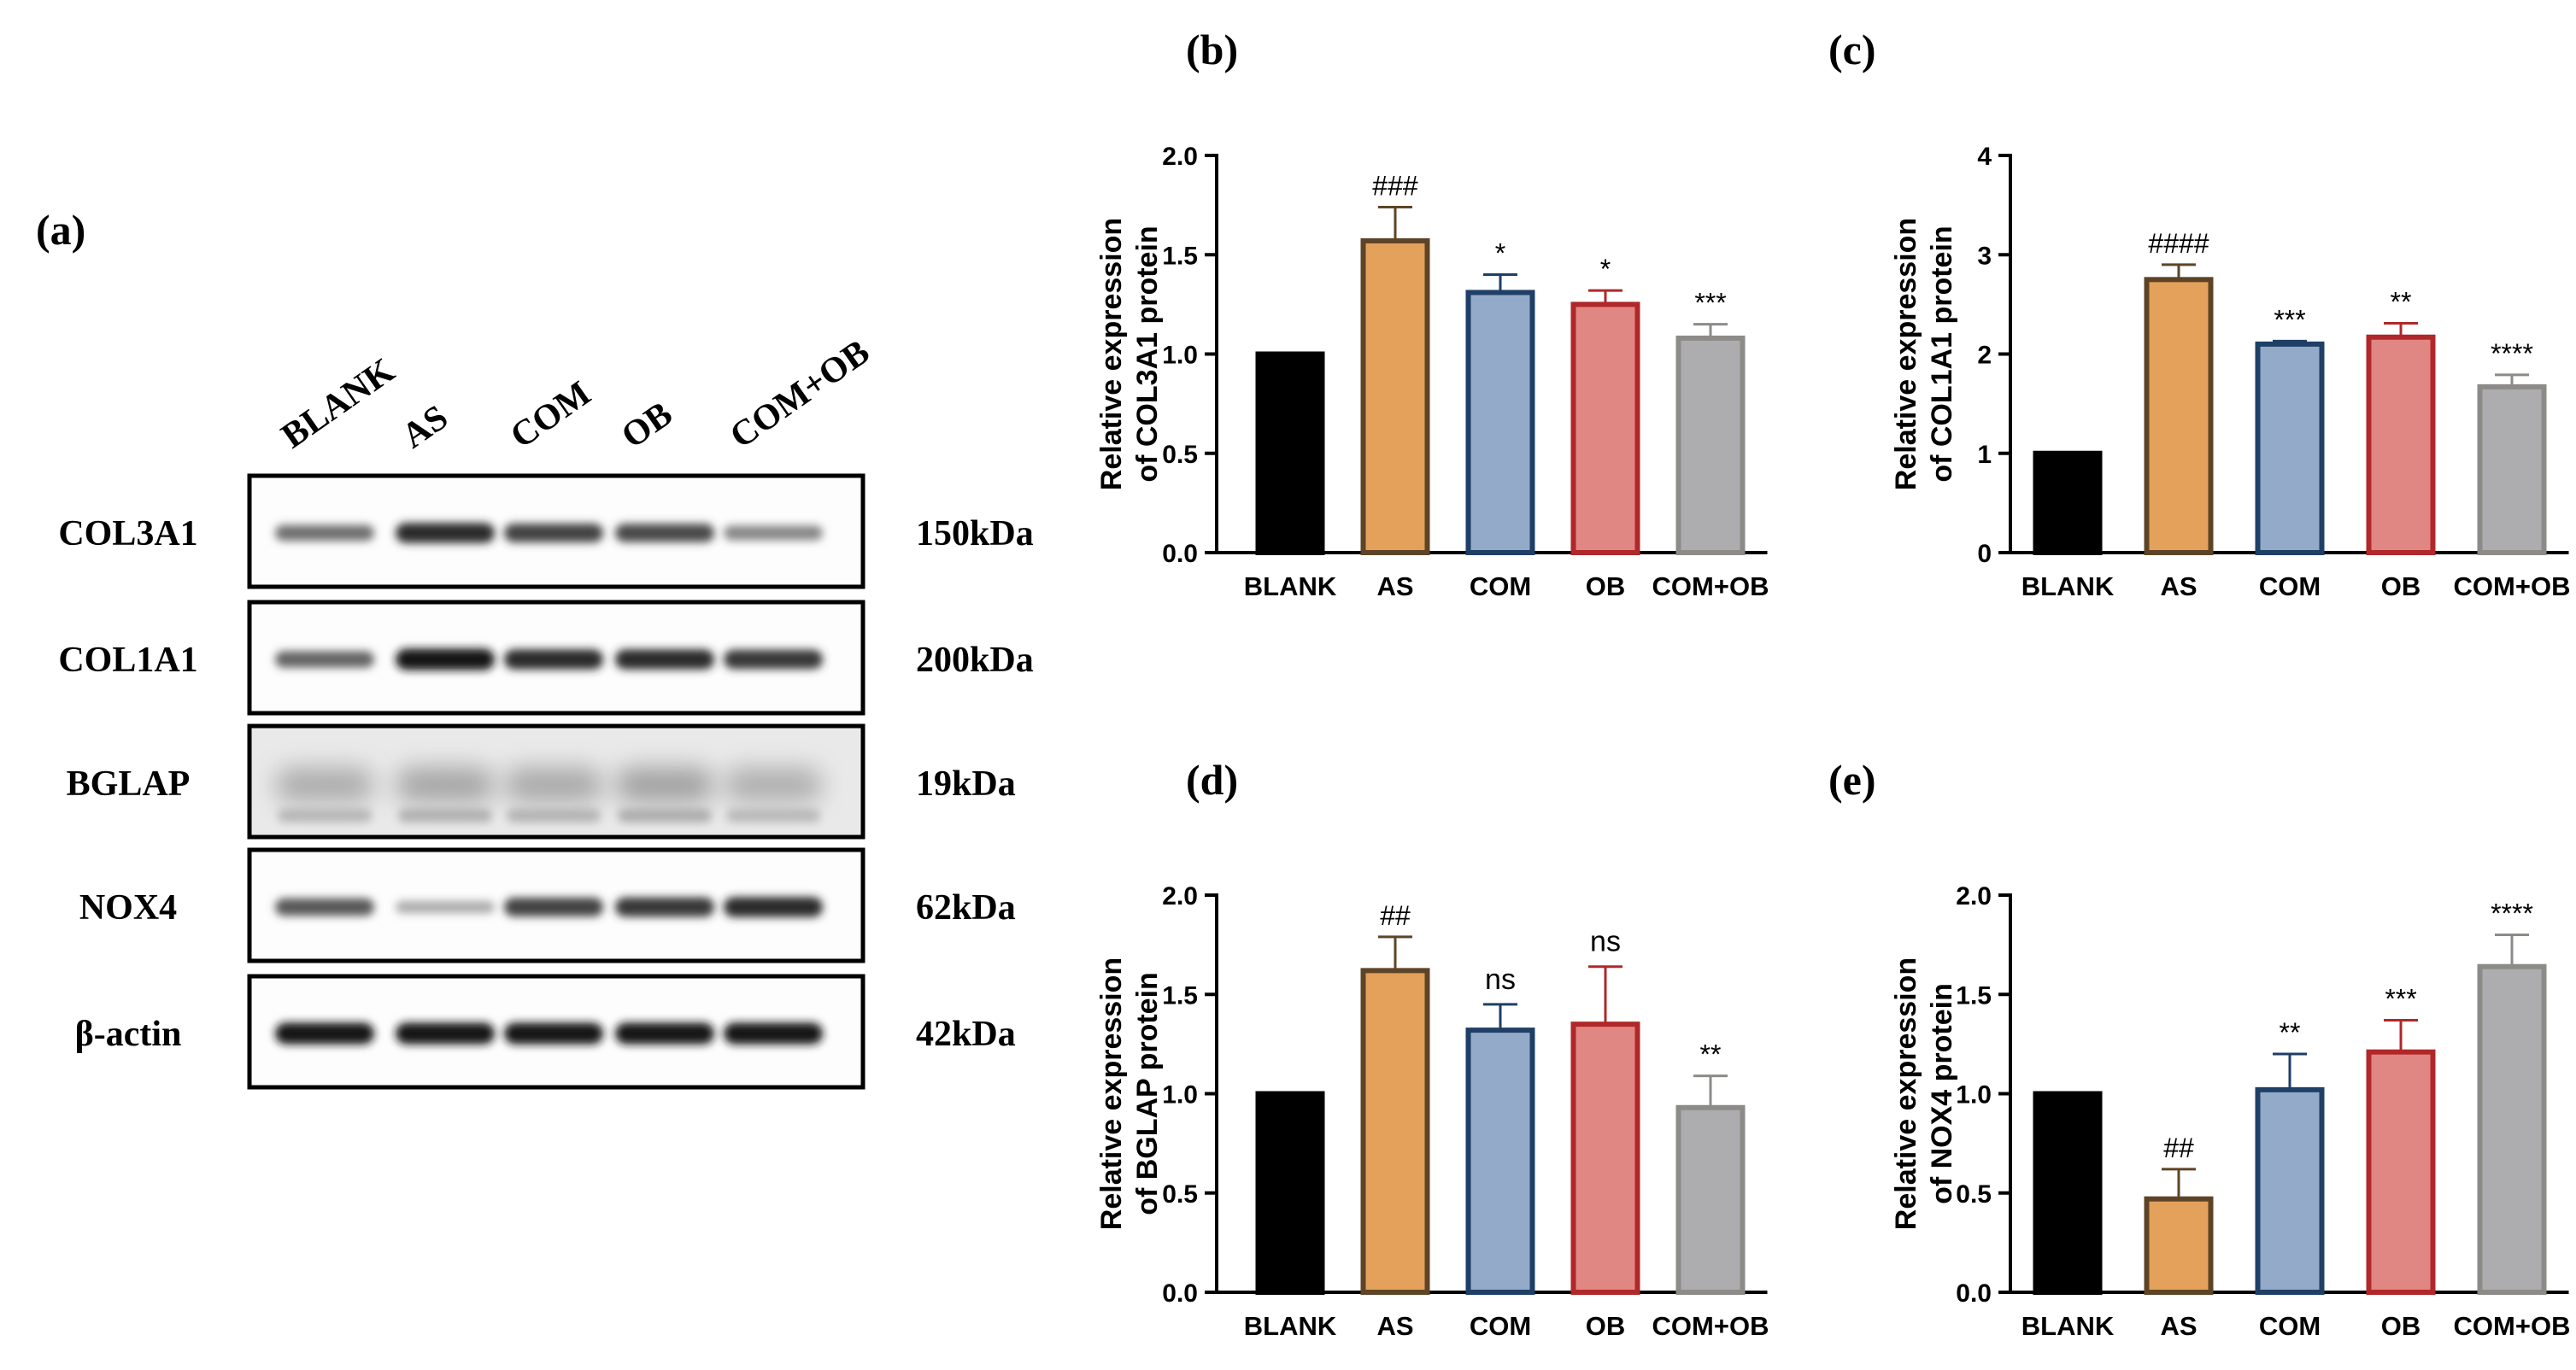 Image resolution: width=2576 pixels, height=1370 pixels. I want to click on blot-size-label: 200kDa, so click(975, 661).